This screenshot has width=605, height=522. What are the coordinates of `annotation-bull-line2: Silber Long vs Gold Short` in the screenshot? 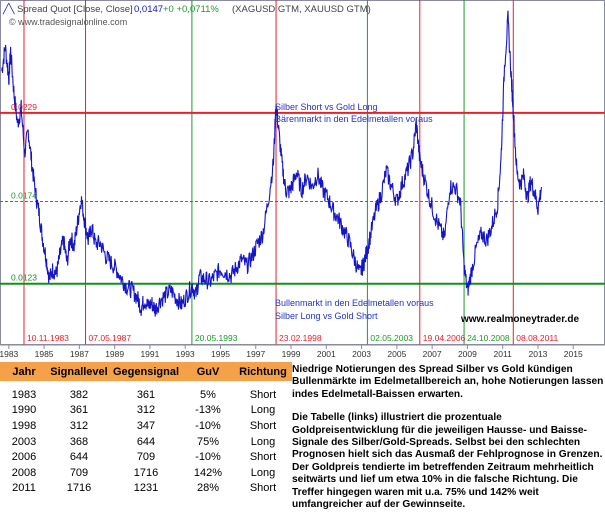 It's located at (326, 316).